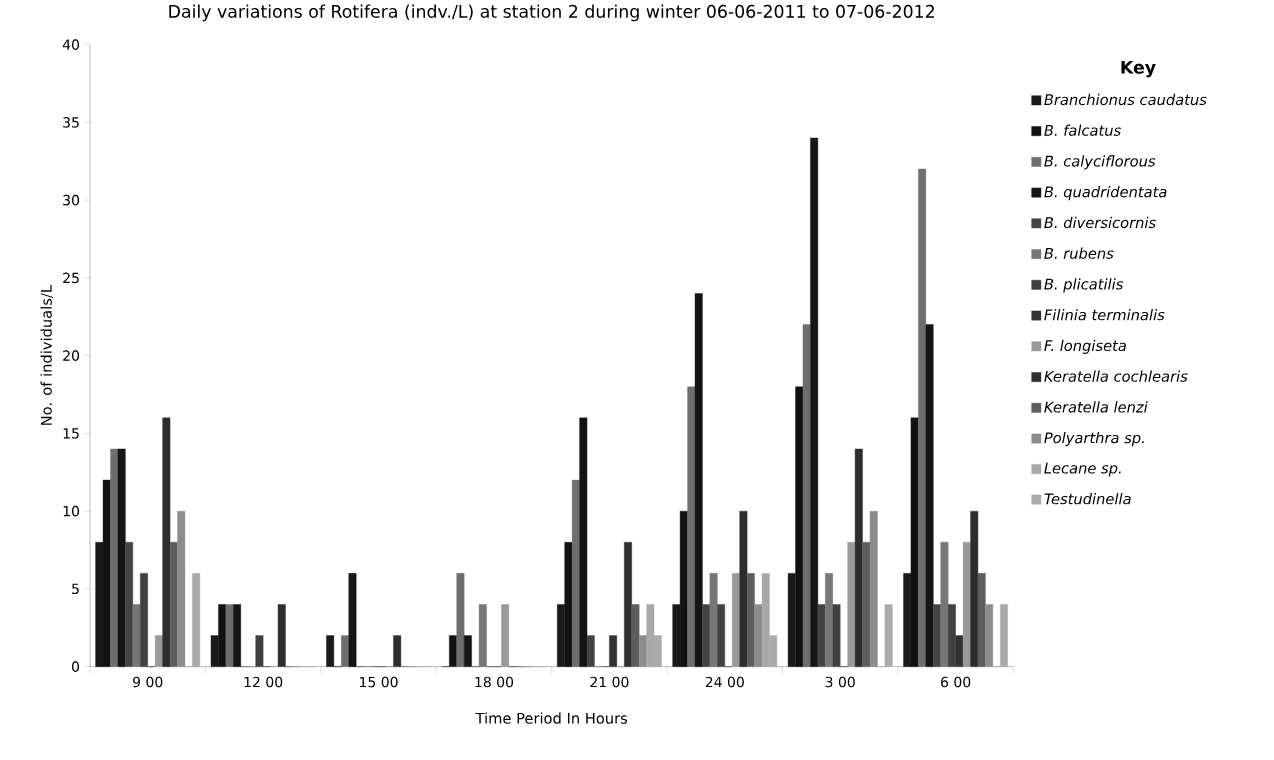 The width and height of the screenshot is (1274, 760). I want to click on y-tick-label: 15, so click(71, 433).